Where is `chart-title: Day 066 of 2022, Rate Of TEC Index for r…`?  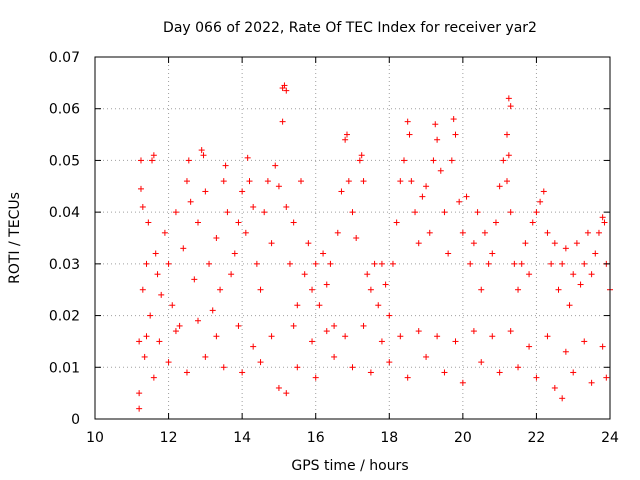
chart-title: Day 066 of 2022, Rate Of TEC Index for r… is located at coordinates (350, 28).